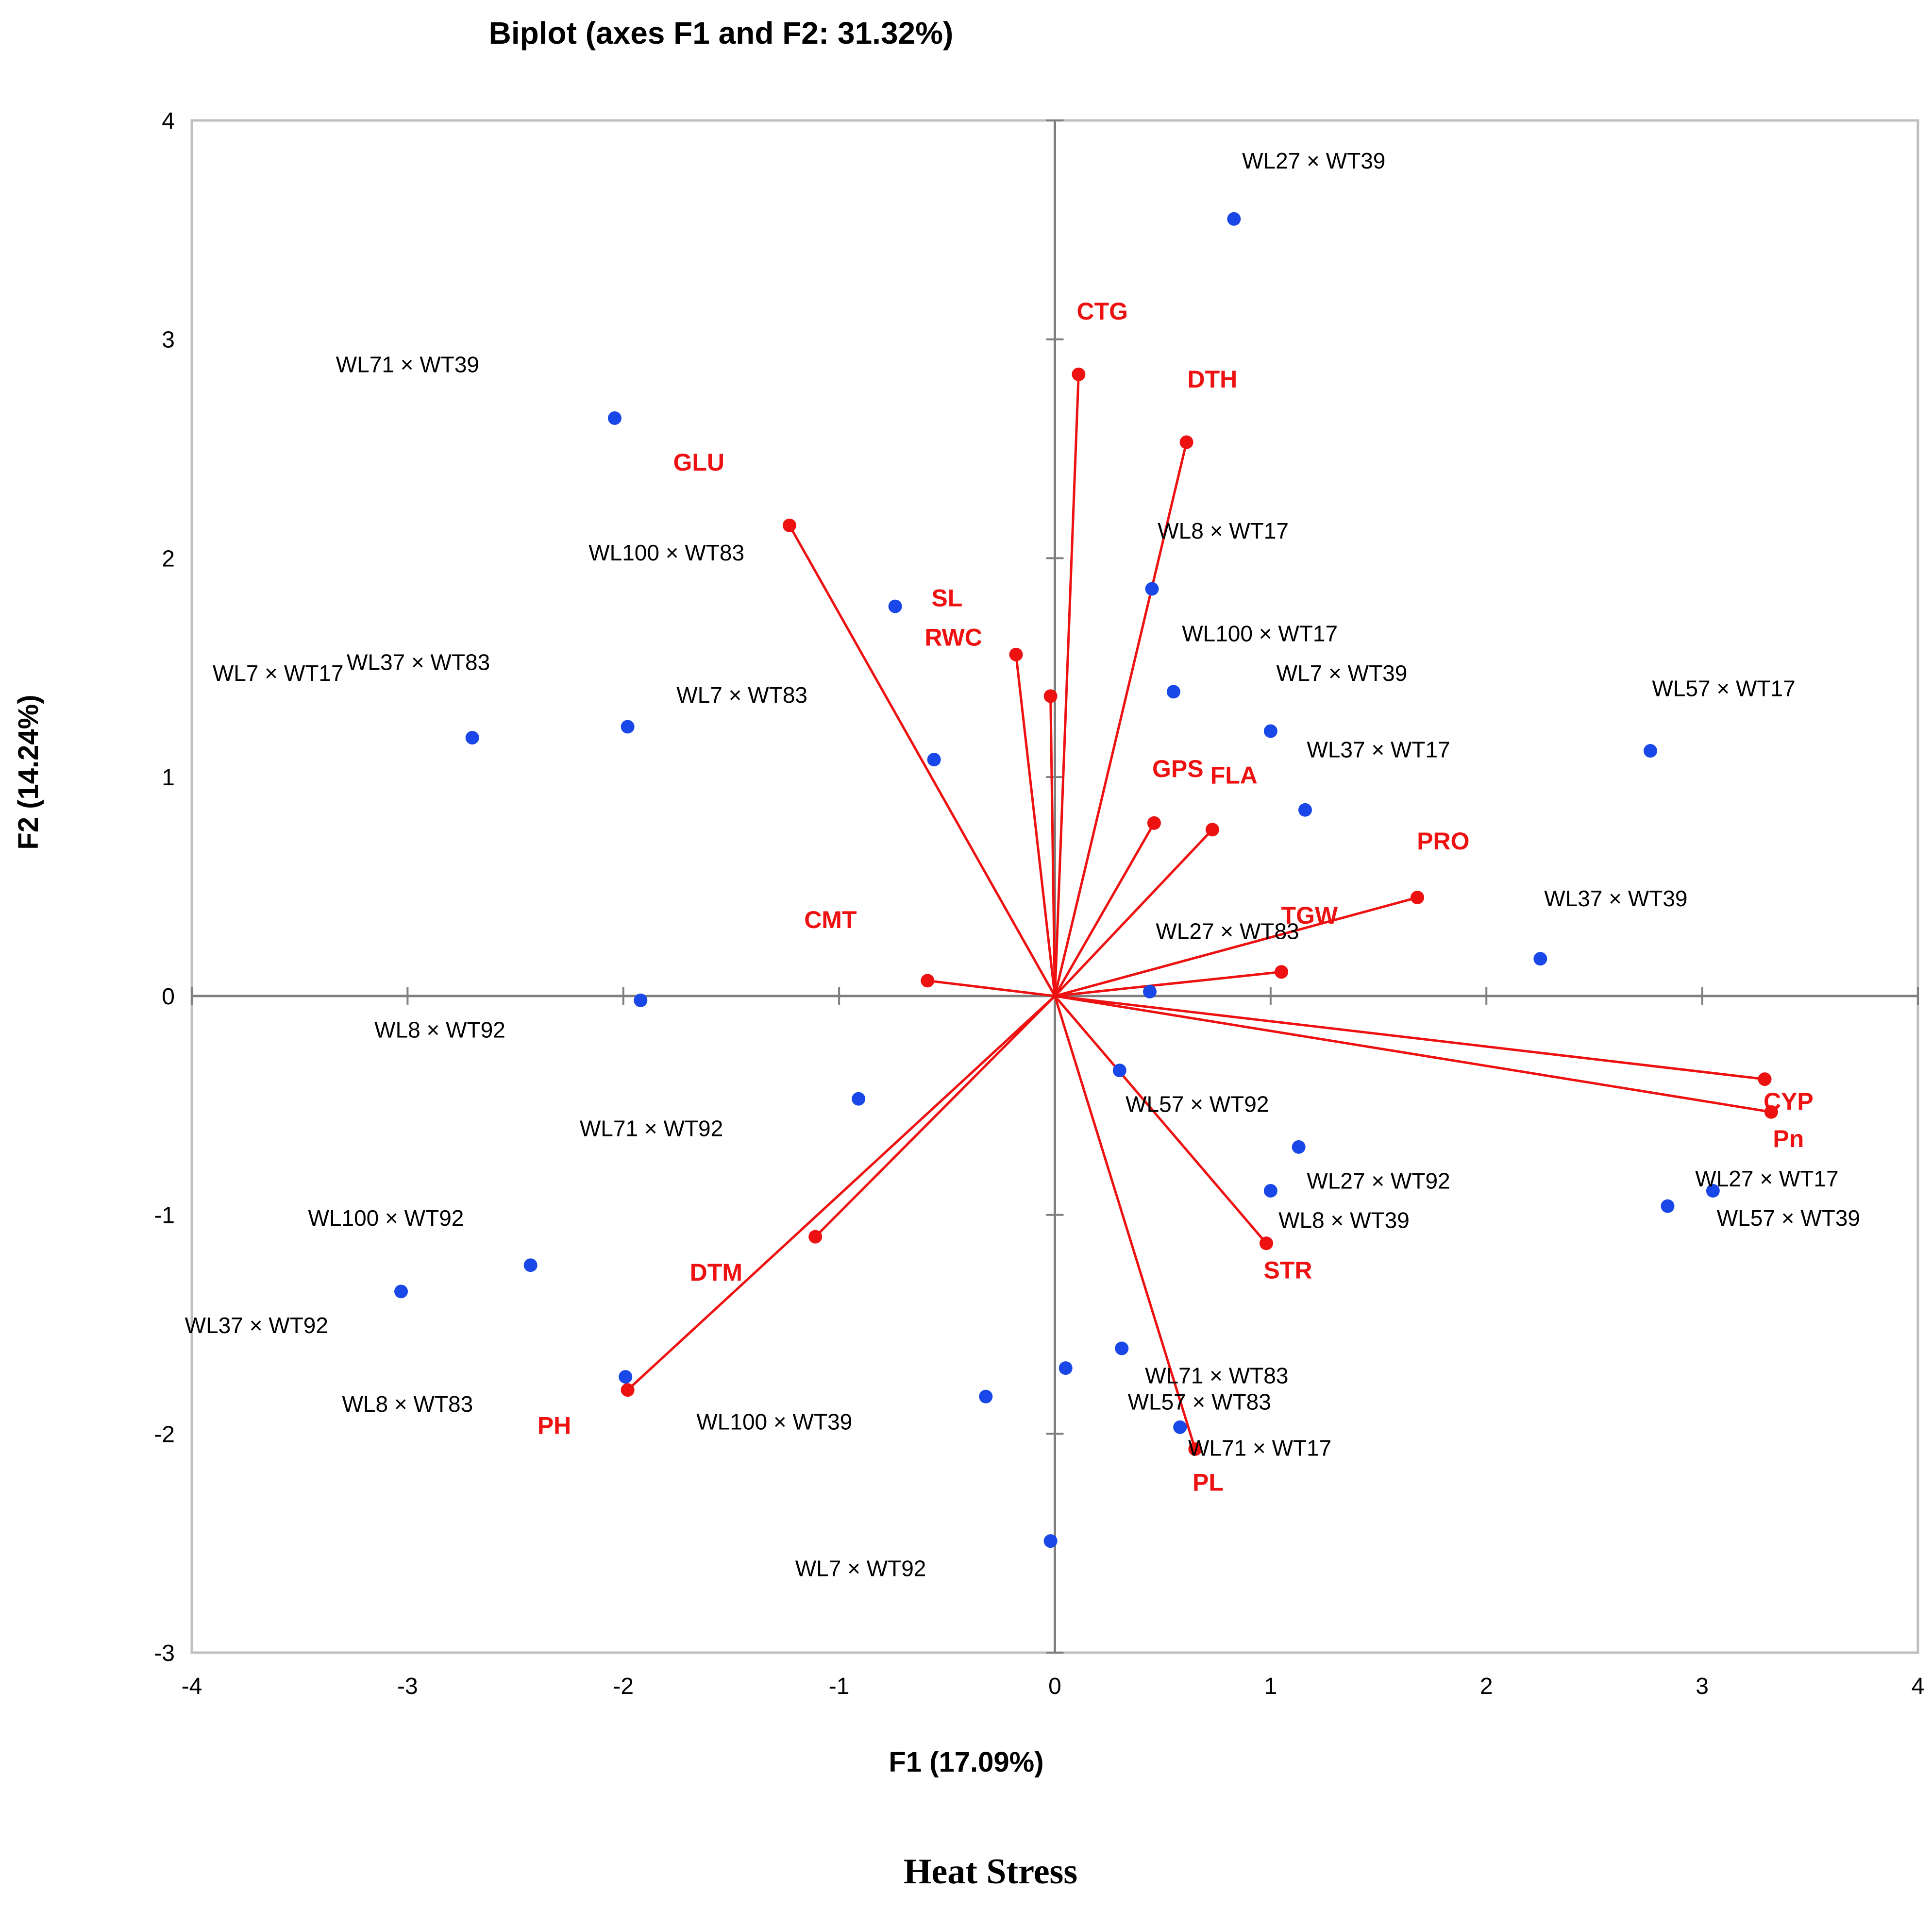  I want to click on y-axis-title: F2 (14.24%), so click(28, 771).